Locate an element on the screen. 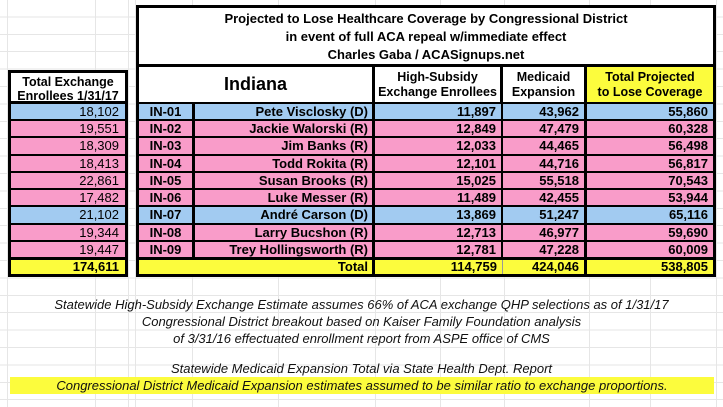 This screenshot has width=723, height=407. district-cell: IN-04 is located at coordinates (167, 163).